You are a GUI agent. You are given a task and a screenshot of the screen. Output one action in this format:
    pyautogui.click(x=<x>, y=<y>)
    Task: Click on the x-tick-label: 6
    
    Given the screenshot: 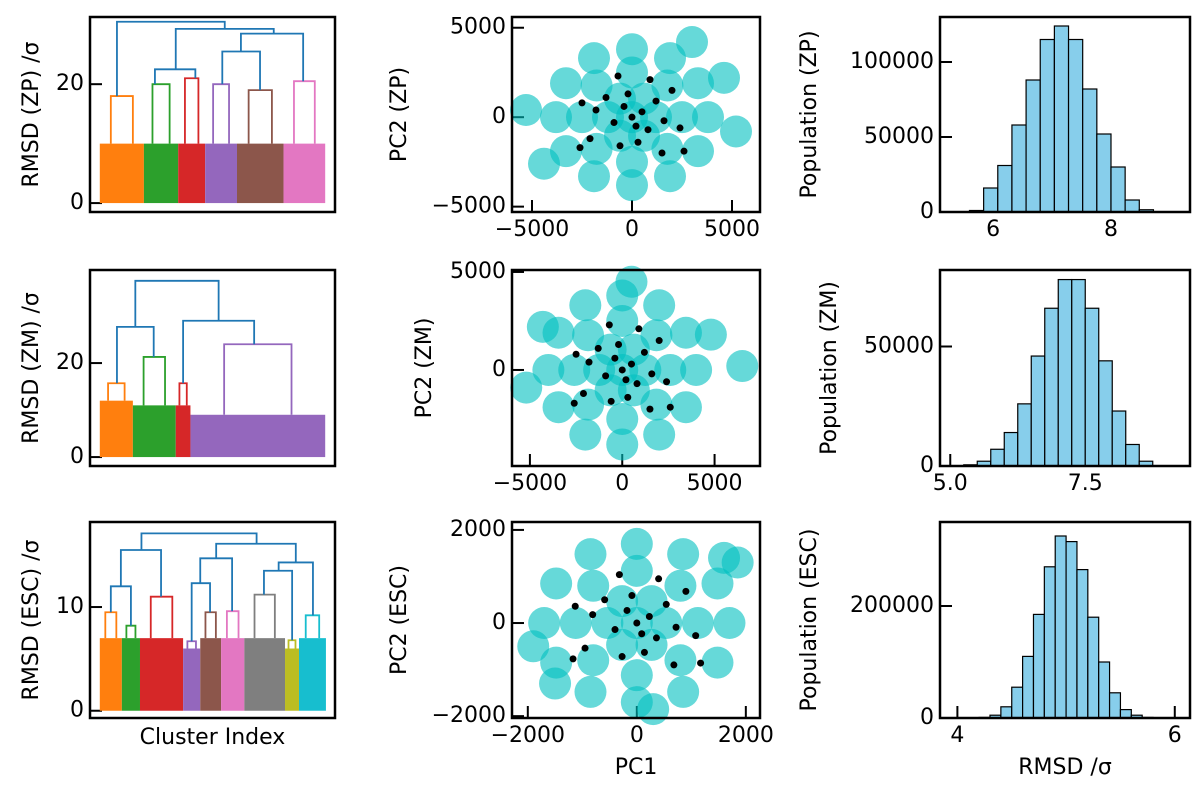 What is the action you would take?
    pyautogui.click(x=1175, y=735)
    